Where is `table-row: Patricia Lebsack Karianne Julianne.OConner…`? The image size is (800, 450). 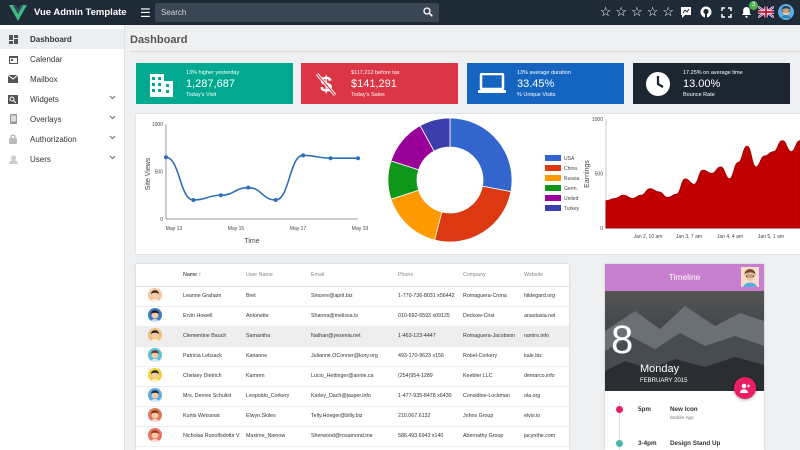
table-row: Patricia Lebsack Karianne Julianne.OConner… is located at coordinates (352, 356).